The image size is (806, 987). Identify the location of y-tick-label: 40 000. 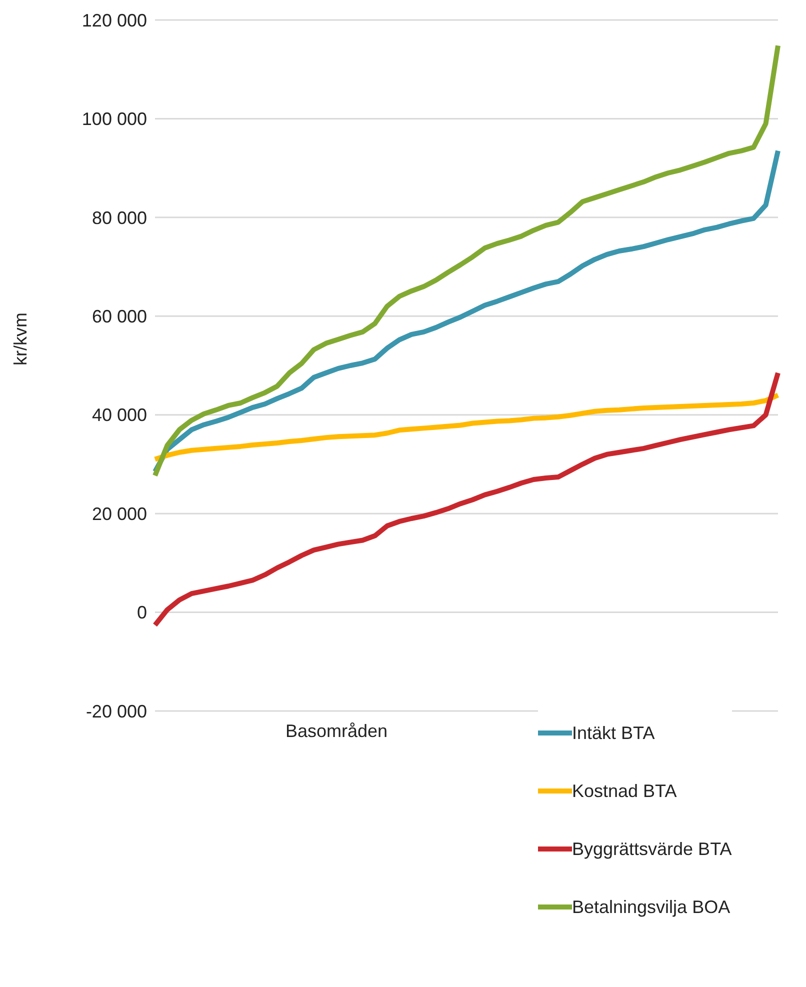
(119, 415).